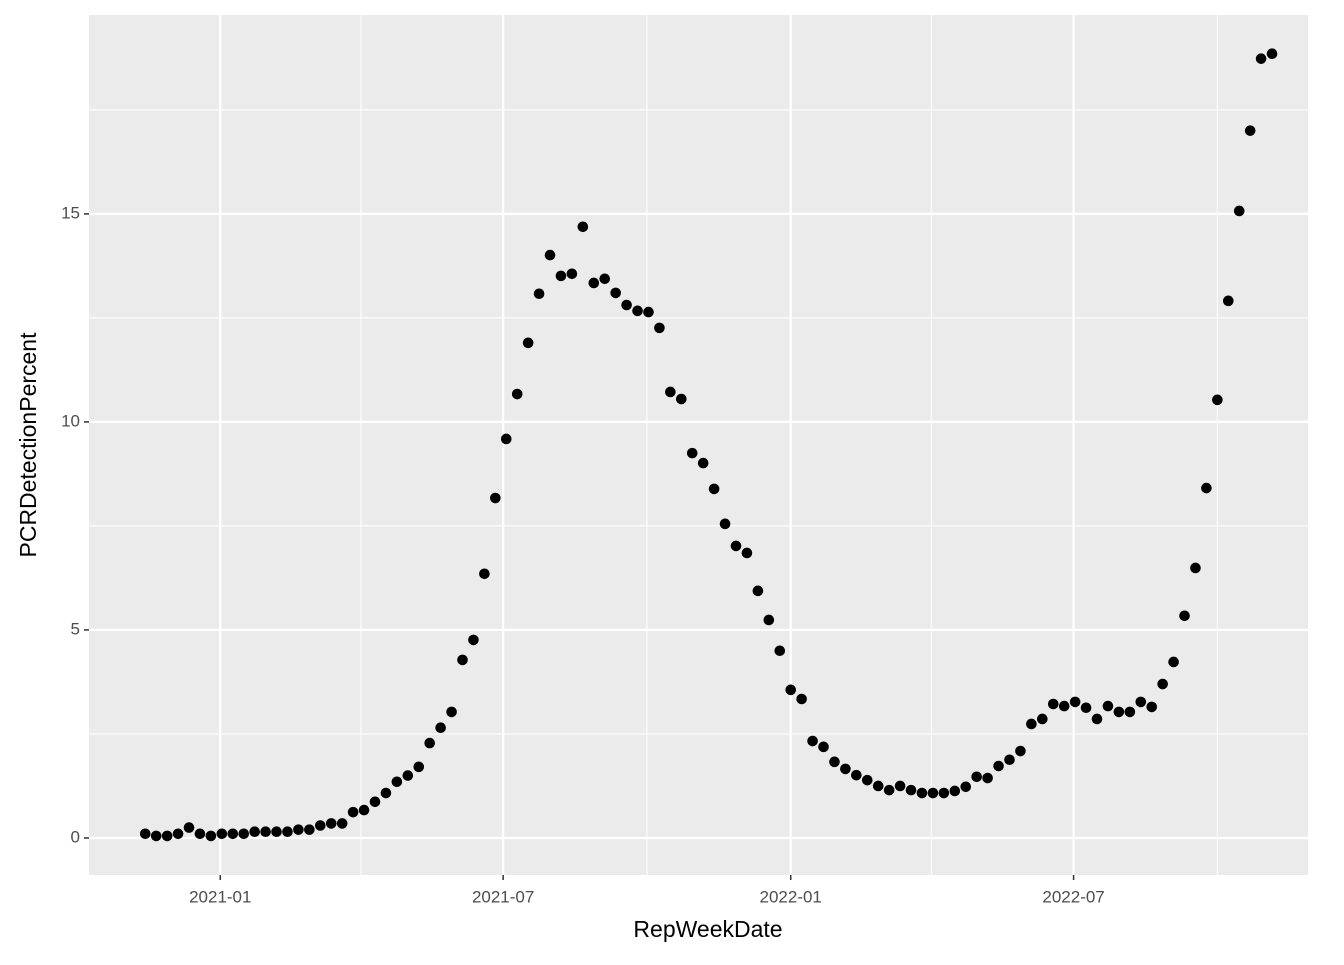  Describe the element at coordinates (503, 896) in the screenshot. I see `x-tick-label: 2021-07` at that location.